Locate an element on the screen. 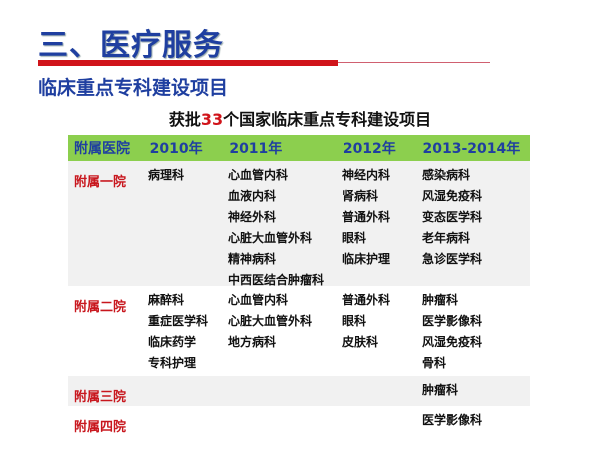 This screenshot has height=450, width=600. specialty-item: 专科护理 is located at coordinates (172, 363).